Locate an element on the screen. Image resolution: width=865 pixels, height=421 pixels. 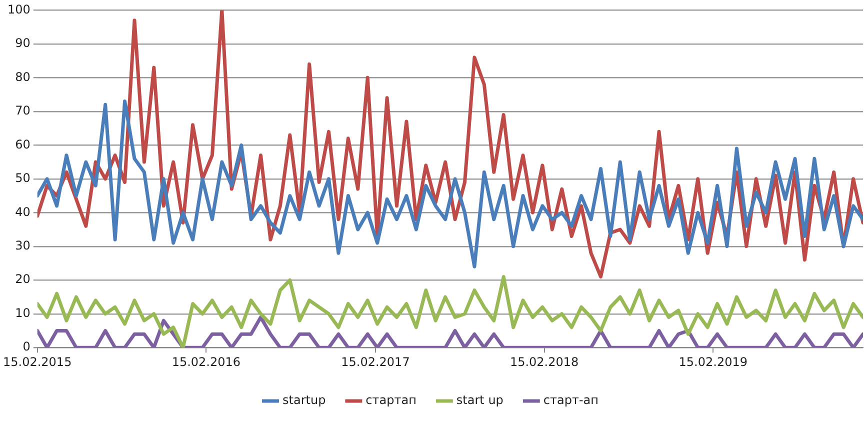
y-tick-label: 90 is located at coordinates (22, 43).